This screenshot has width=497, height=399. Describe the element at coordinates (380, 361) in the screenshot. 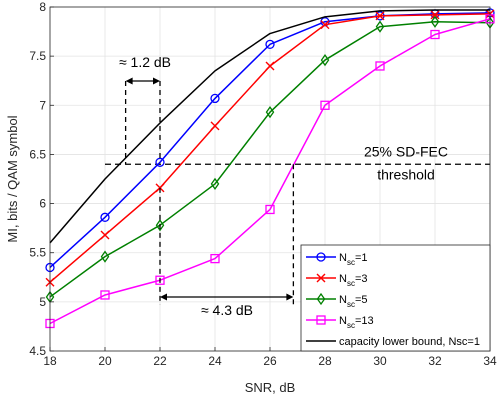

I see `x-tick-label: 30` at that location.